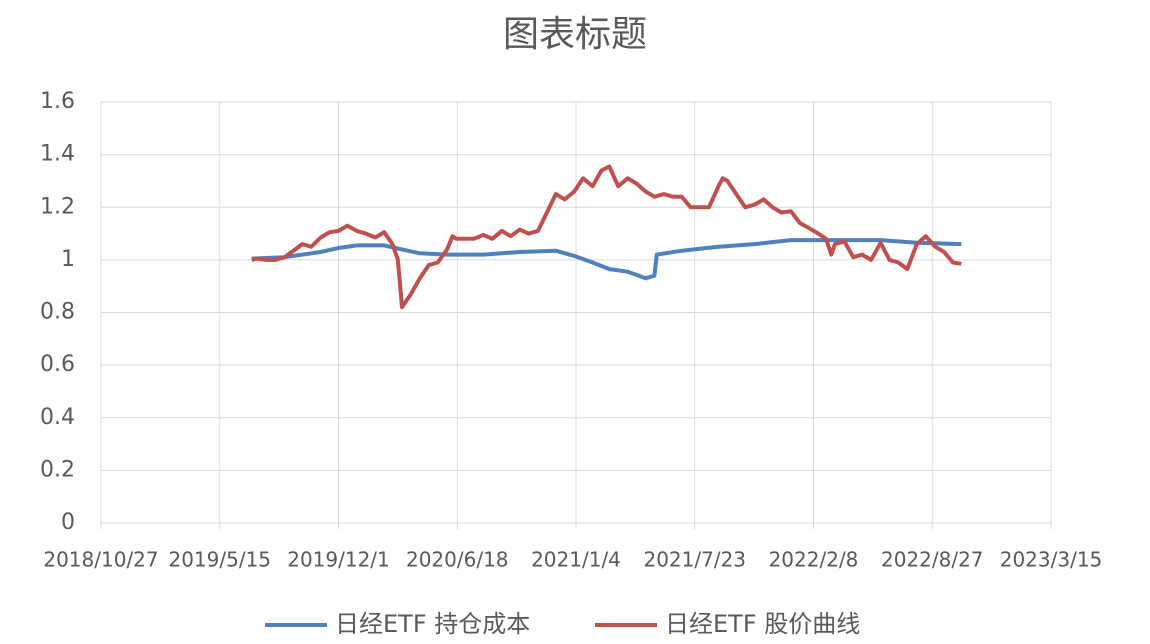 Image resolution: width=1150 pixels, height=644 pixels. I want to click on x-tick-label: 2022/8/27, so click(932, 560).